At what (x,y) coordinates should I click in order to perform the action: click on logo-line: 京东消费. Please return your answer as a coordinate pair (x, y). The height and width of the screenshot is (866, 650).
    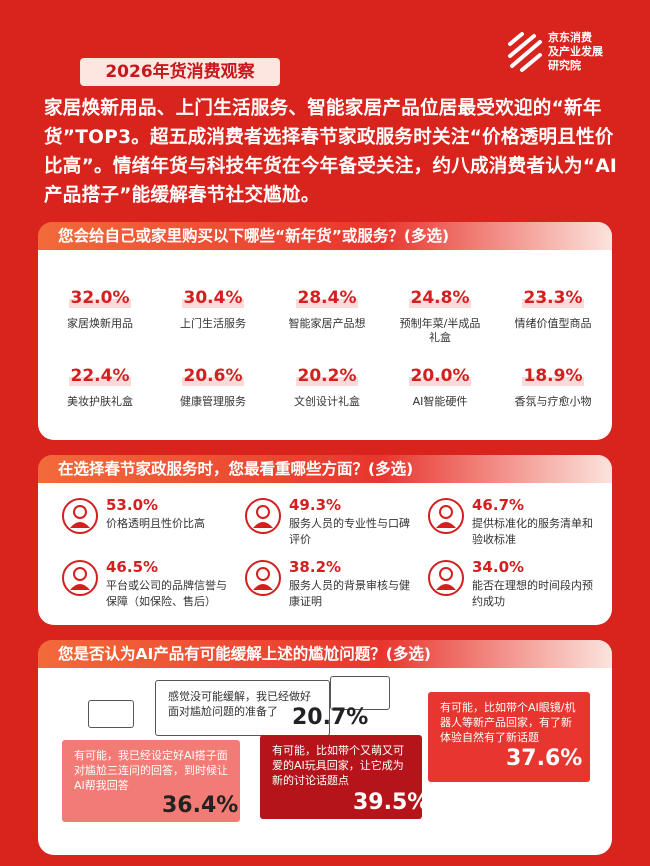
    Looking at the image, I should click on (570, 37).